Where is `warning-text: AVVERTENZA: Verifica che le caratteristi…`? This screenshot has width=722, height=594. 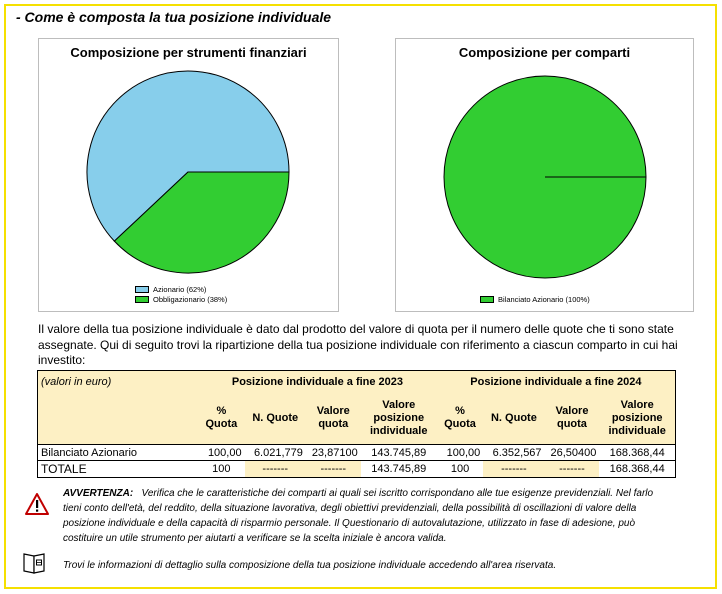 warning-text: AVVERTENZA: Verifica che le caratteristi… is located at coordinates (363, 516).